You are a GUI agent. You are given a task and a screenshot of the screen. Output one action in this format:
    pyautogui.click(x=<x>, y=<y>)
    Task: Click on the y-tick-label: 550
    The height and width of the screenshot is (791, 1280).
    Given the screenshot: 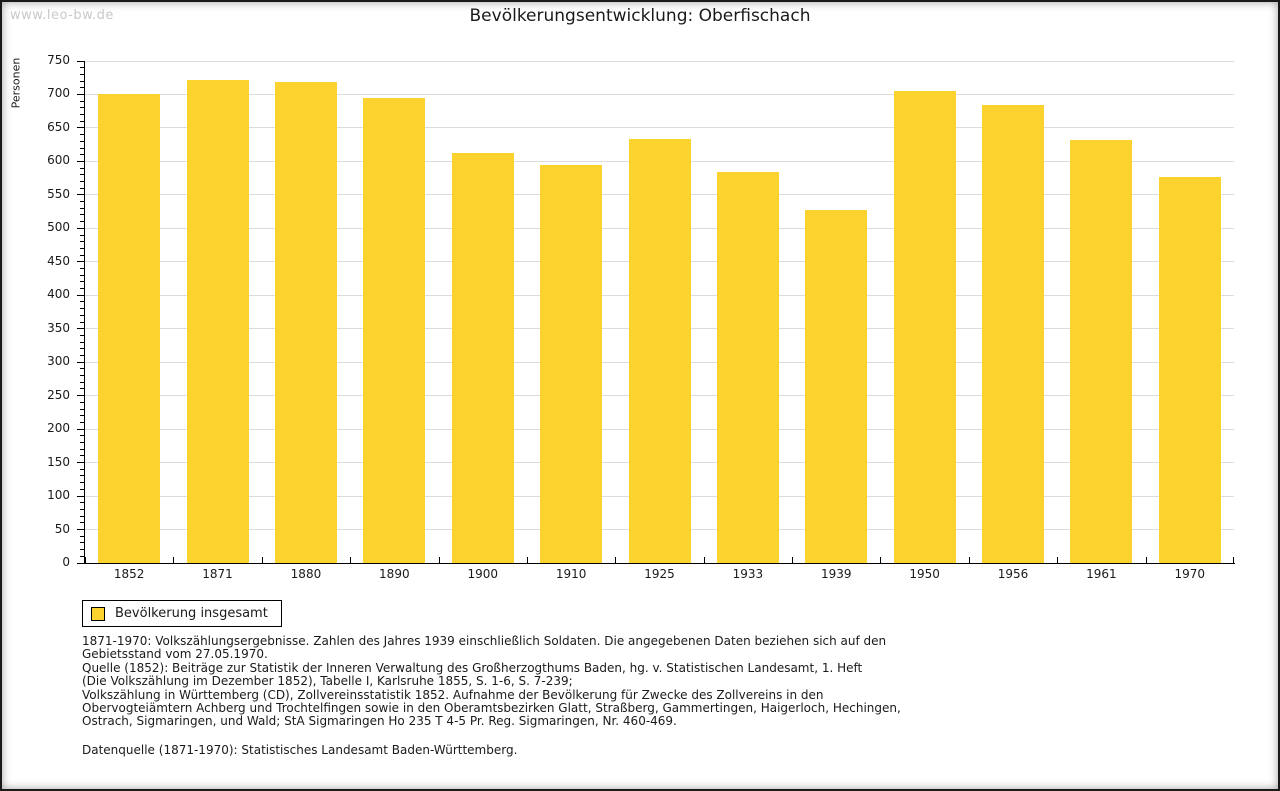 What is the action you would take?
    pyautogui.click(x=58, y=193)
    